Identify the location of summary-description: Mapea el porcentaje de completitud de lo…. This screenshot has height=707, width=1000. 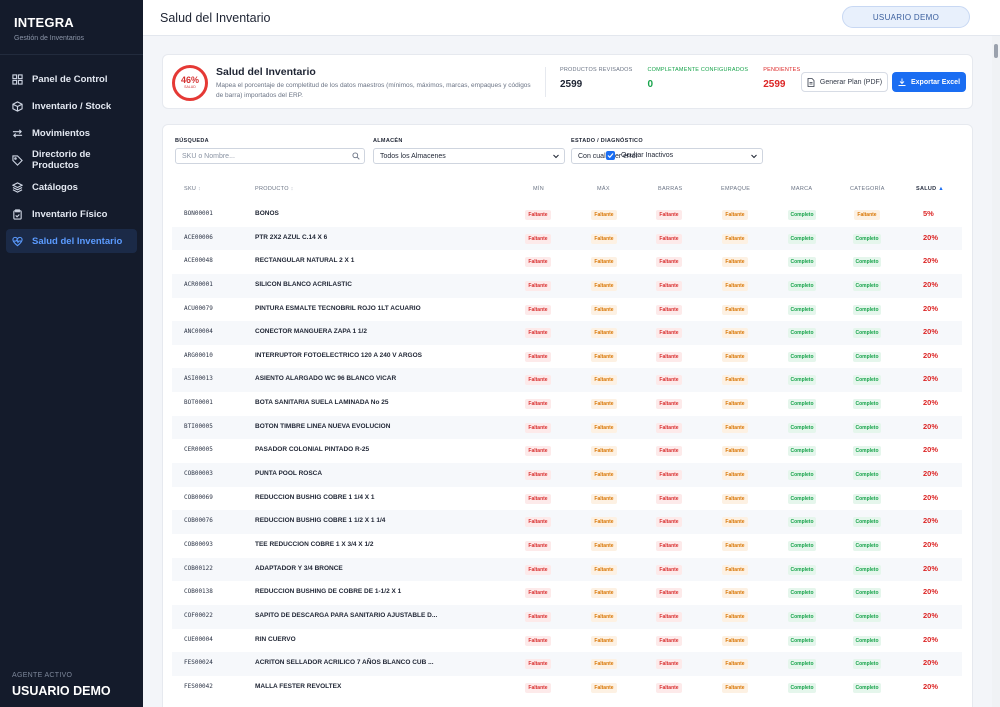
(373, 90).